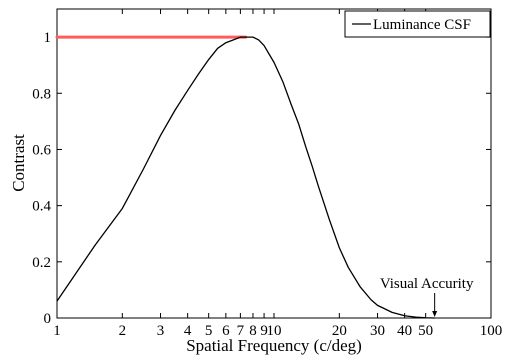 The image size is (509, 356). What do you see at coordinates (48, 319) in the screenshot?
I see `y-tick-label: 0` at bounding box center [48, 319].